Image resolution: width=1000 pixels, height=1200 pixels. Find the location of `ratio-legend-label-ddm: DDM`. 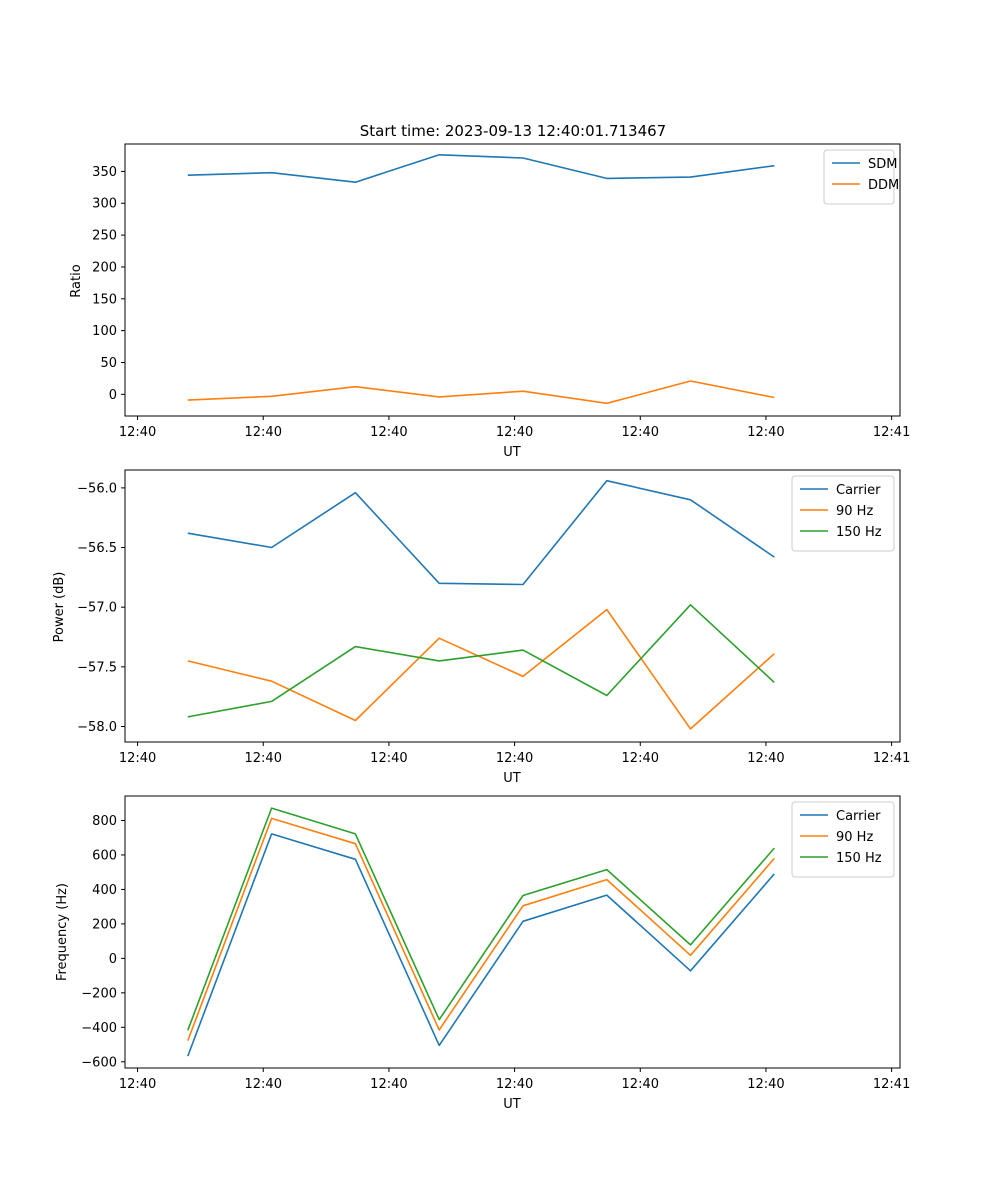

ratio-legend-label-ddm: DDM is located at coordinates (883, 185).